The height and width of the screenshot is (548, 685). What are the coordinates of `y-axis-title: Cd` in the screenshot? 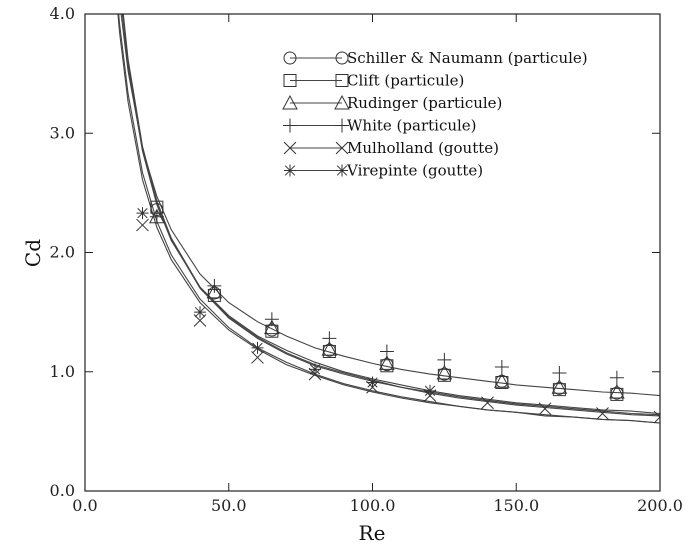 It's located at (33, 253).